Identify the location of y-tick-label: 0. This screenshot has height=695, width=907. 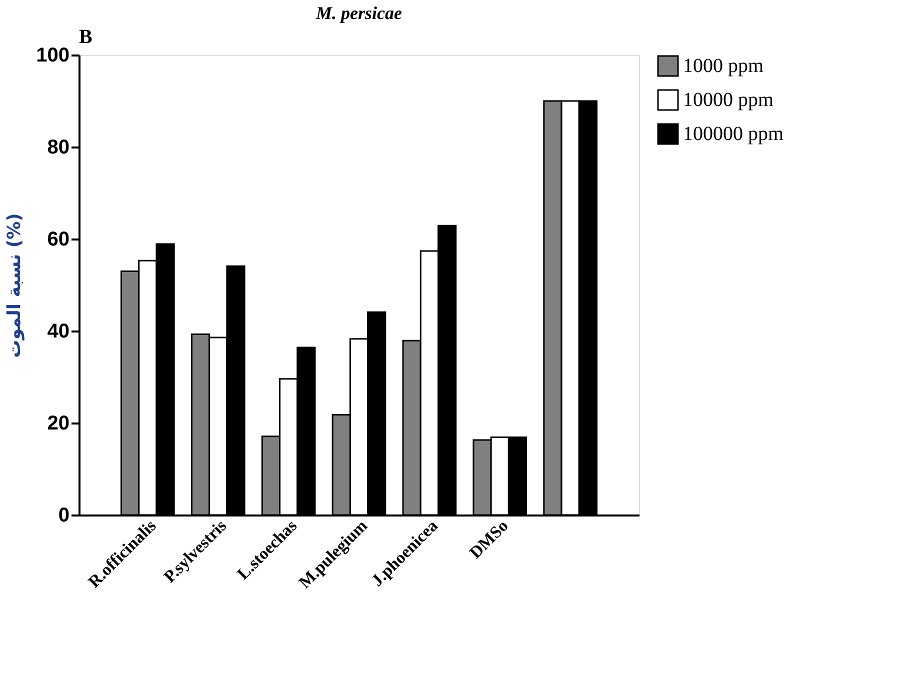
(64, 515).